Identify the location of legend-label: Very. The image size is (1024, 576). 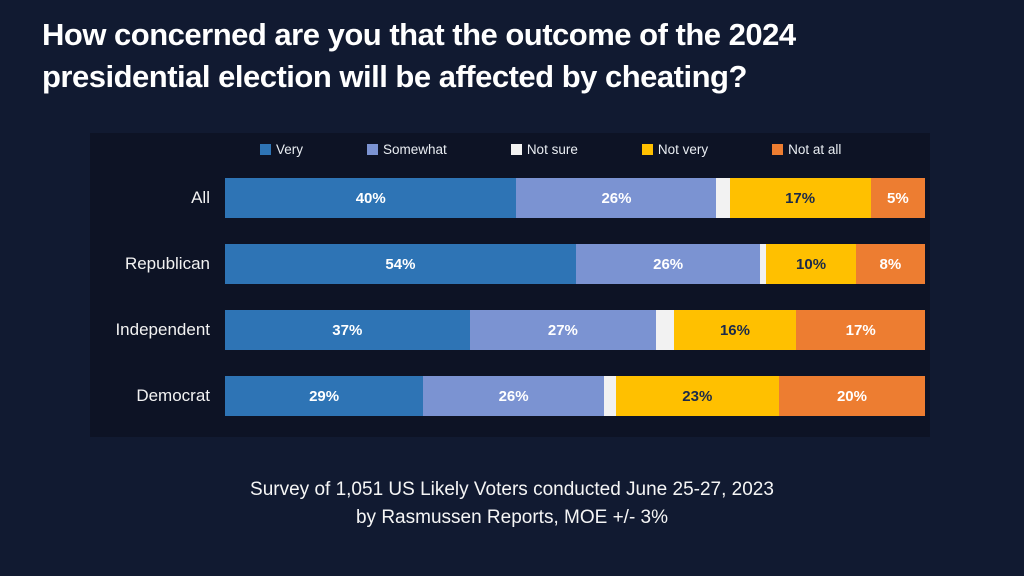
(290, 149).